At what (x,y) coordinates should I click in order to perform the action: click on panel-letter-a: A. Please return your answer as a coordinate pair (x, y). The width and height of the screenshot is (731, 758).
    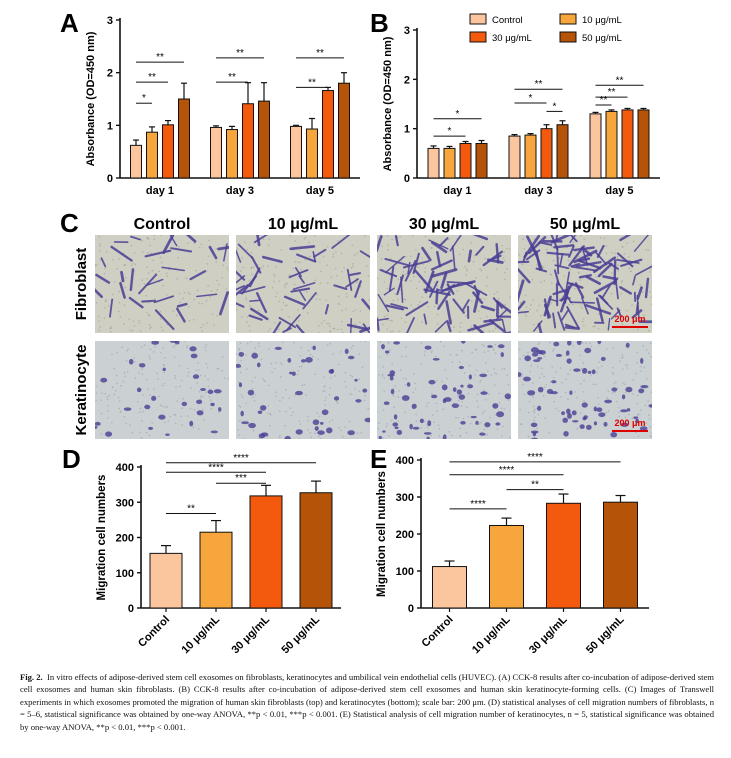
    Looking at the image, I should click on (69, 23).